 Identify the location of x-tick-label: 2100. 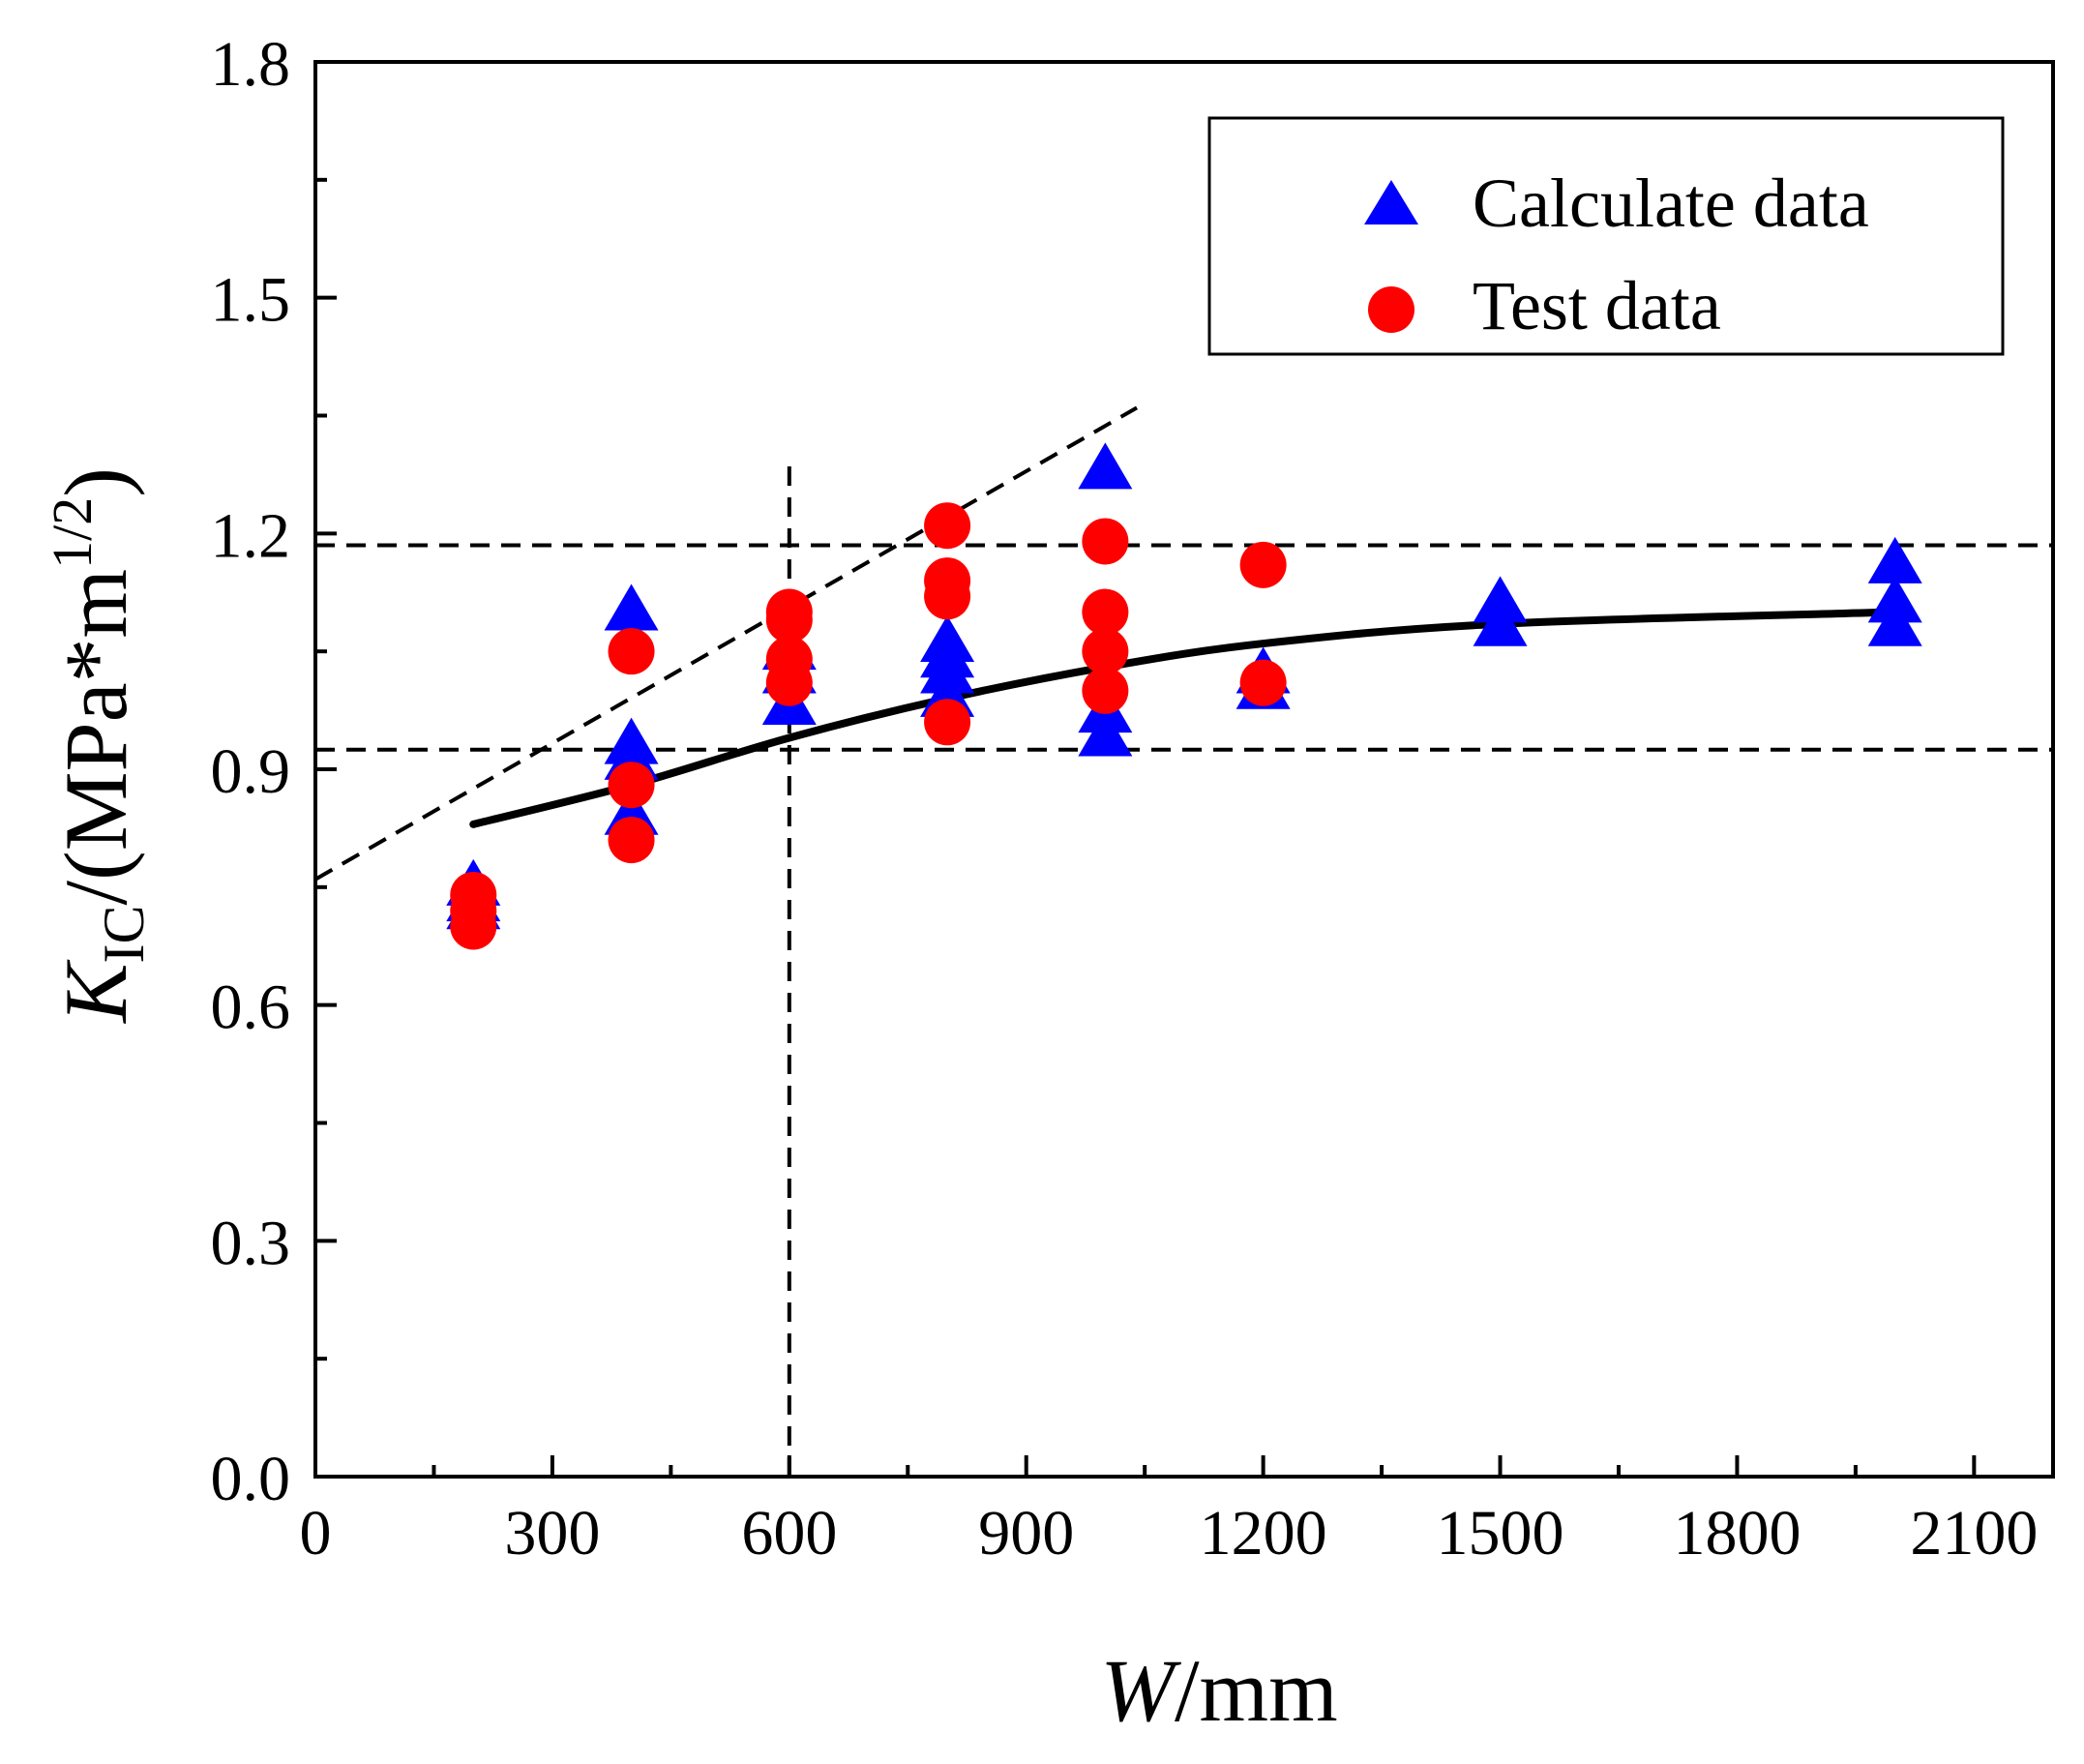
(1974, 1533).